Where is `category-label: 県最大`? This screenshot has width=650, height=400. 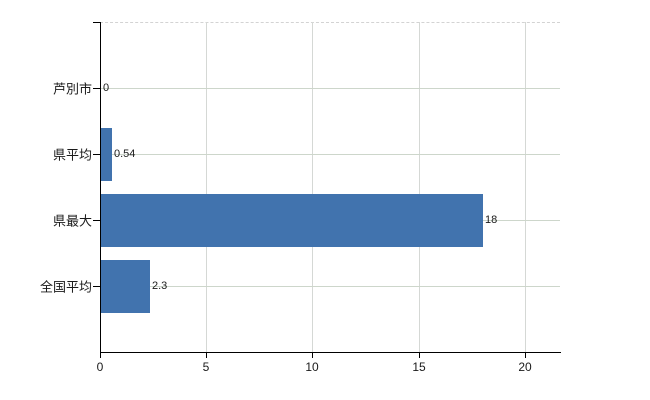
category-label: 県最大 is located at coordinates (72, 221).